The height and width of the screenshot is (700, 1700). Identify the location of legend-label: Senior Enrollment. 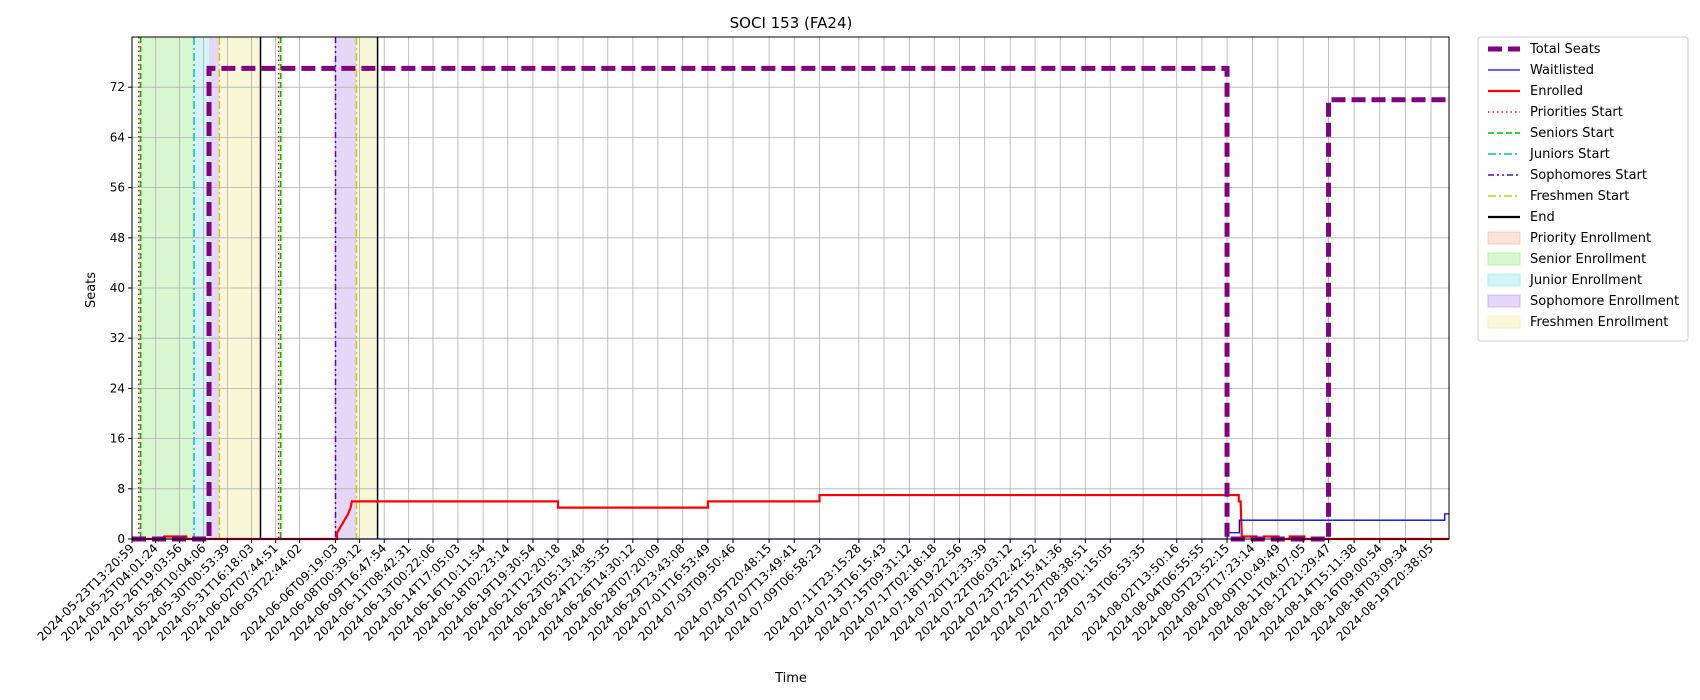
(1588, 259).